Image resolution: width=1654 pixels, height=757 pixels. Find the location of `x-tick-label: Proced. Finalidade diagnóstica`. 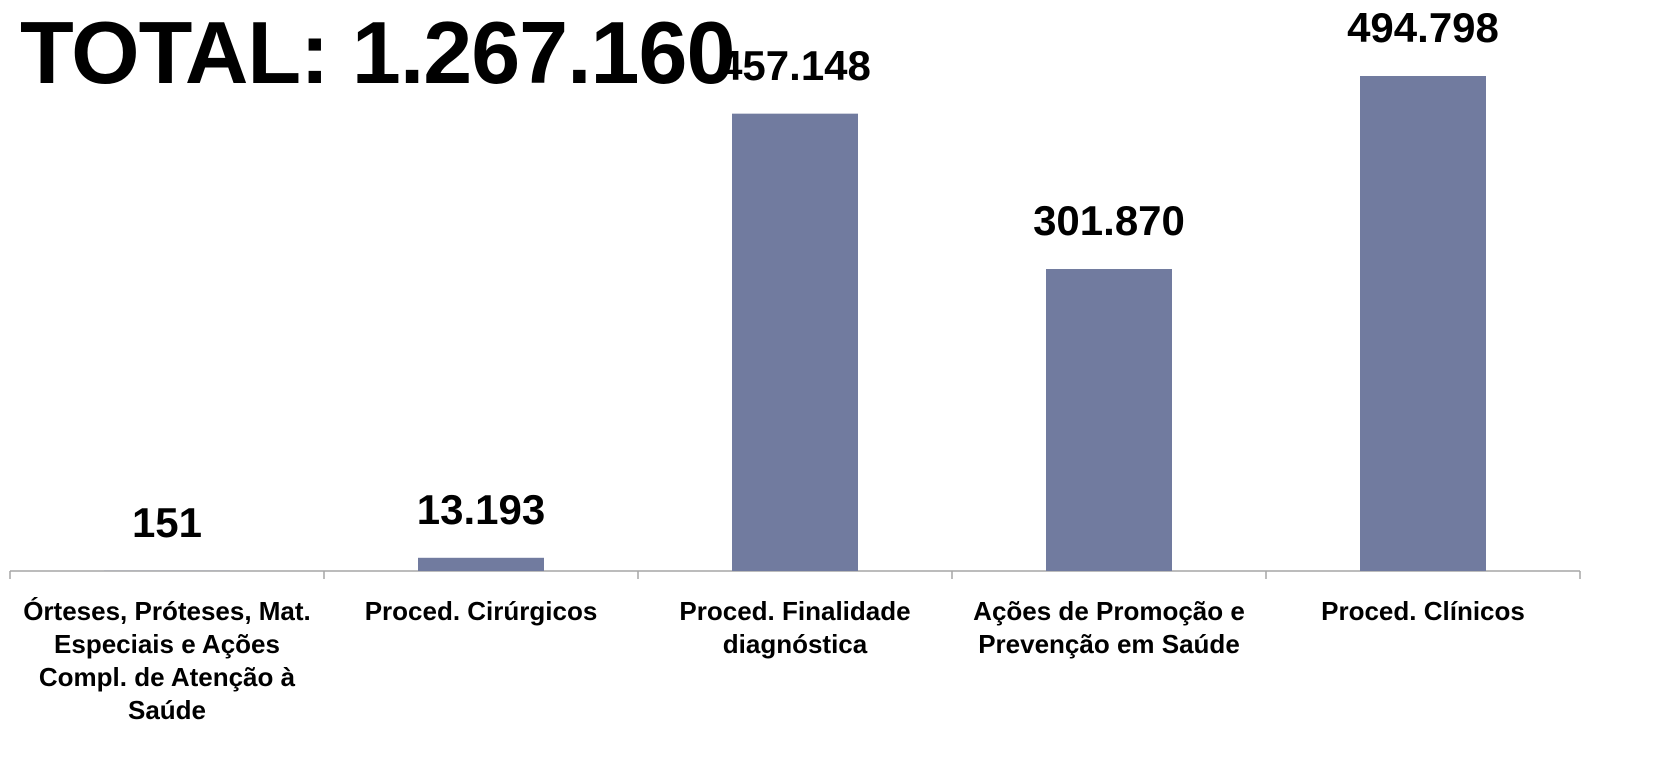

x-tick-label: Proced. Finalidade diagnóstica is located at coordinates (795, 627).